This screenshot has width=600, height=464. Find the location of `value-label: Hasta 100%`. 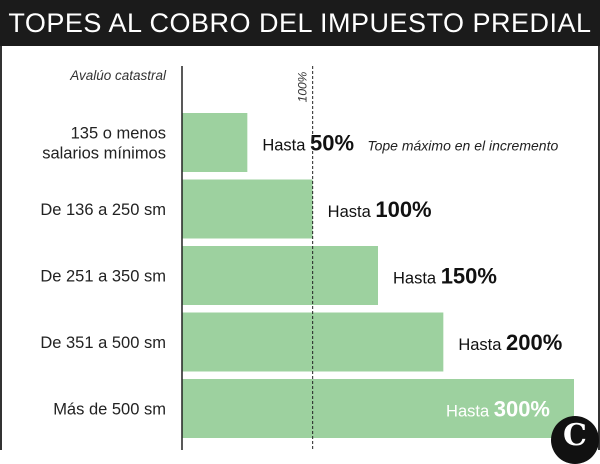

value-label: Hasta 100% is located at coordinates (380, 209).